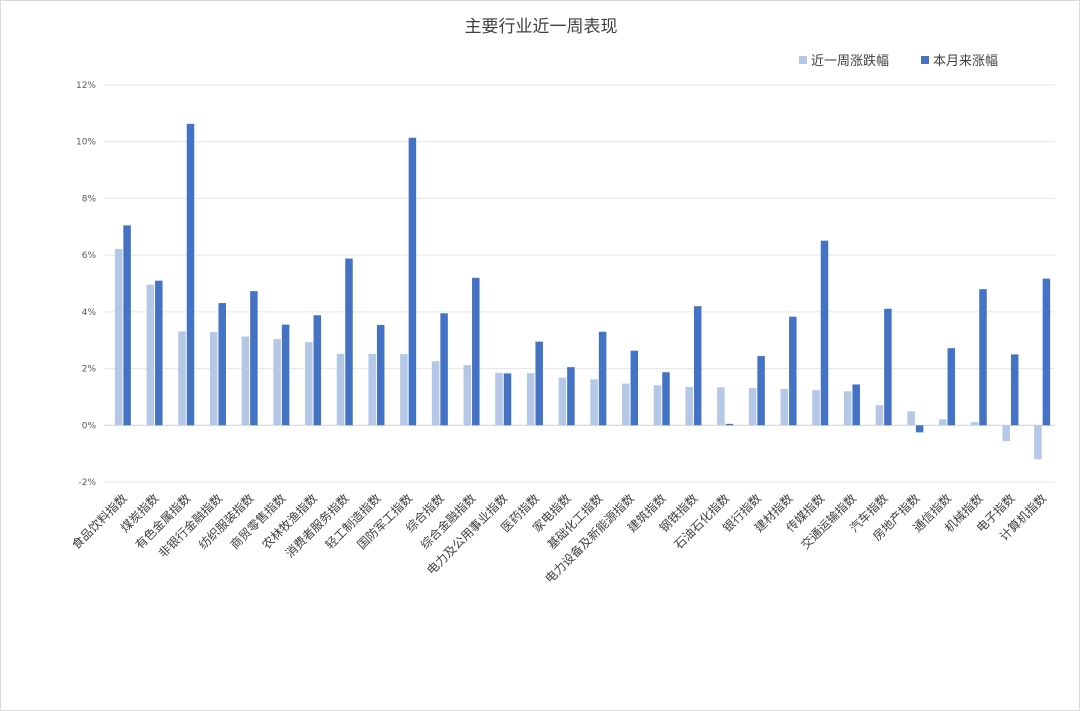 The height and width of the screenshot is (711, 1080). What do you see at coordinates (898, 61) in the screenshot?
I see `legend: 近一周涨跌幅 本月来涨幅` at bounding box center [898, 61].